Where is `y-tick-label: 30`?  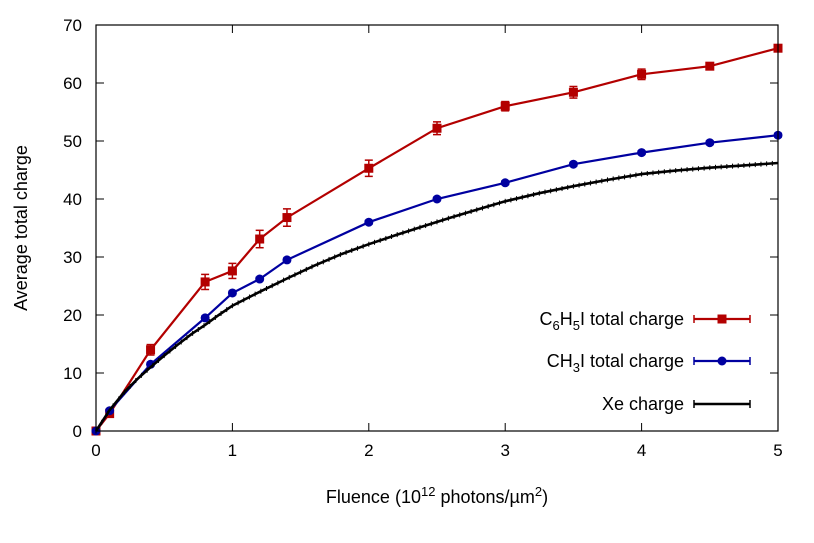 y-tick-label: 30 is located at coordinates (72, 257).